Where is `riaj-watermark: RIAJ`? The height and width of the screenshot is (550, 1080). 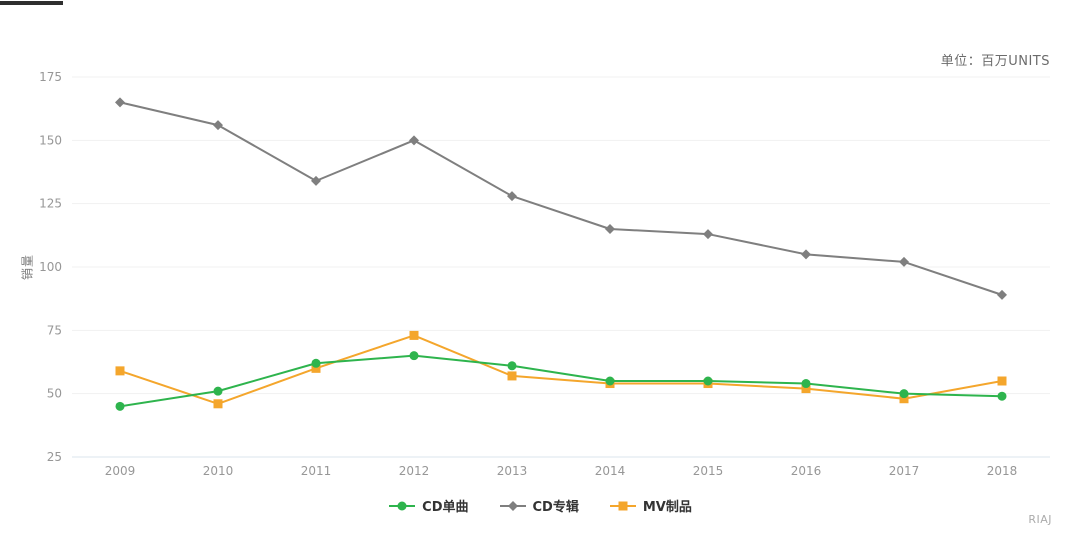
riaj-watermark: RIAJ is located at coordinates (1040, 519).